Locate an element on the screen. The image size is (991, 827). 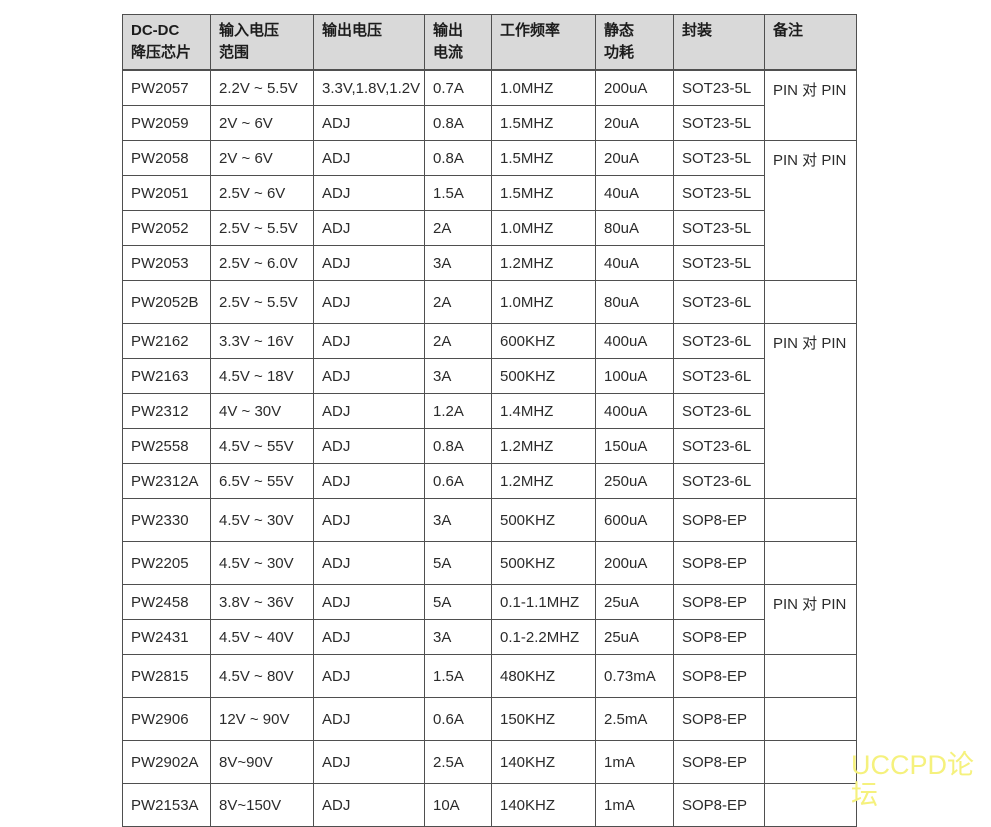
col-header-remark-line1: 备注 is located at coordinates (788, 30).